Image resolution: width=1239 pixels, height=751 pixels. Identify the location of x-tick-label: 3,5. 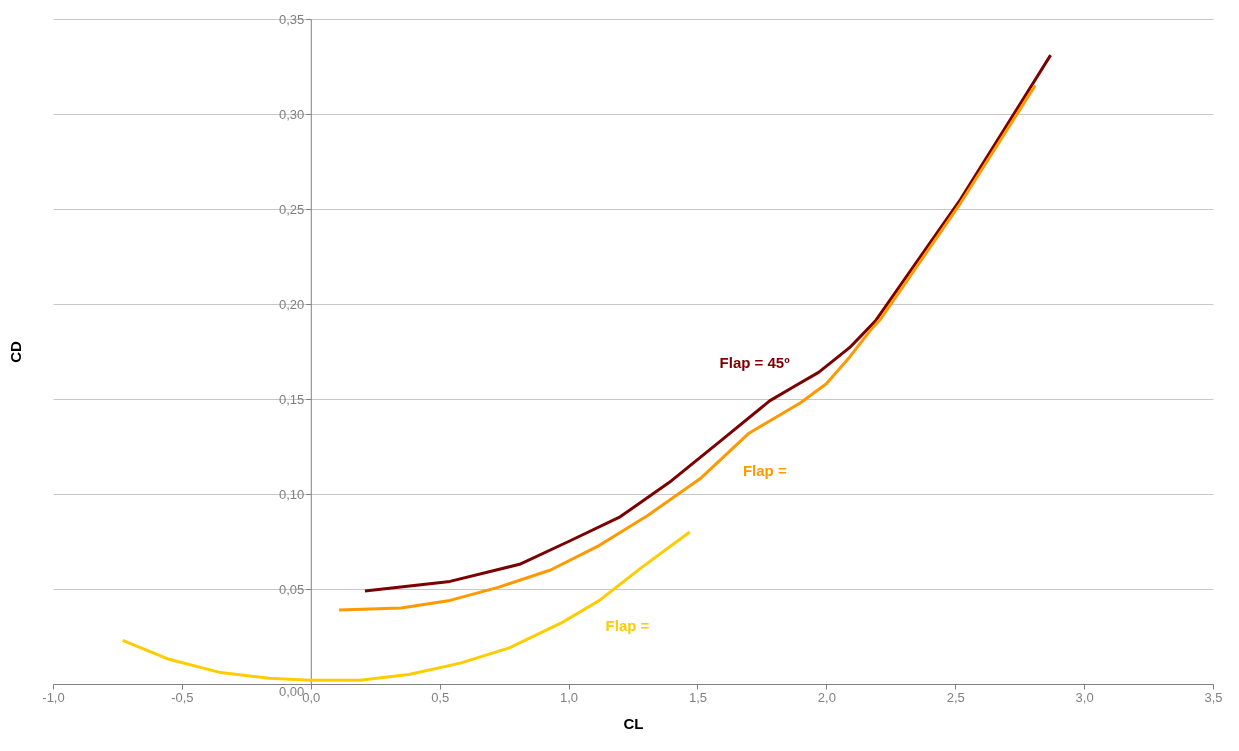
(1213, 697).